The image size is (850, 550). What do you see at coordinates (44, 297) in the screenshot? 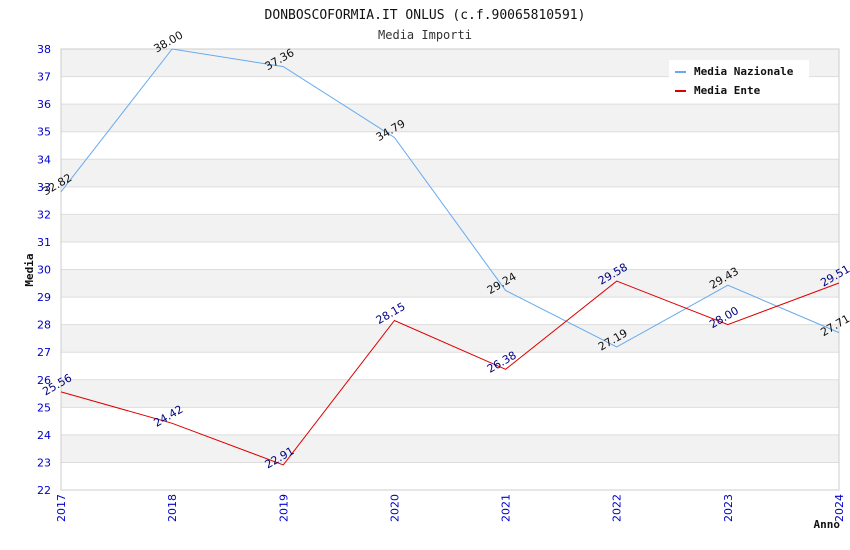
I see `y-tick-label: 29` at bounding box center [44, 297].